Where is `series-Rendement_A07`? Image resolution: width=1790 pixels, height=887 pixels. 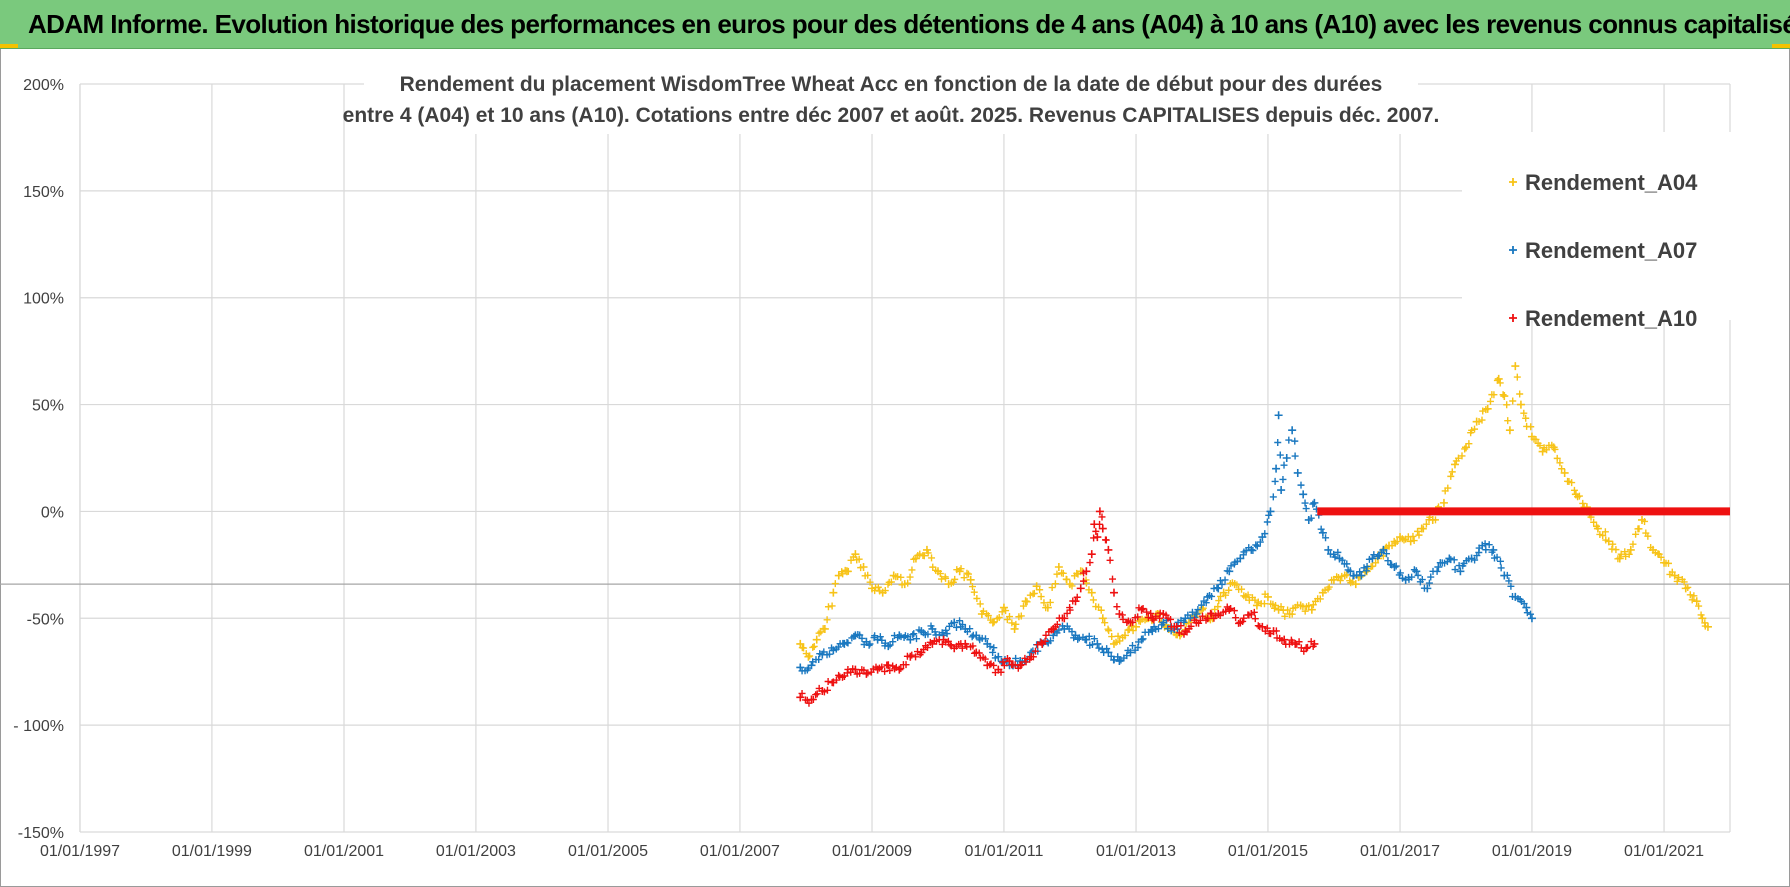
series-Rendement_A07 is located at coordinates (1166, 543).